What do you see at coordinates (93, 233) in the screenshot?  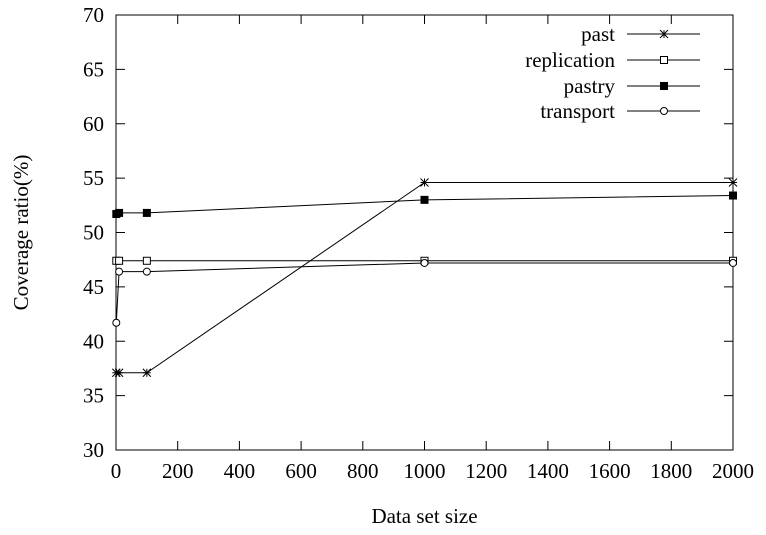 I see `y-tick-label: 50` at bounding box center [93, 233].